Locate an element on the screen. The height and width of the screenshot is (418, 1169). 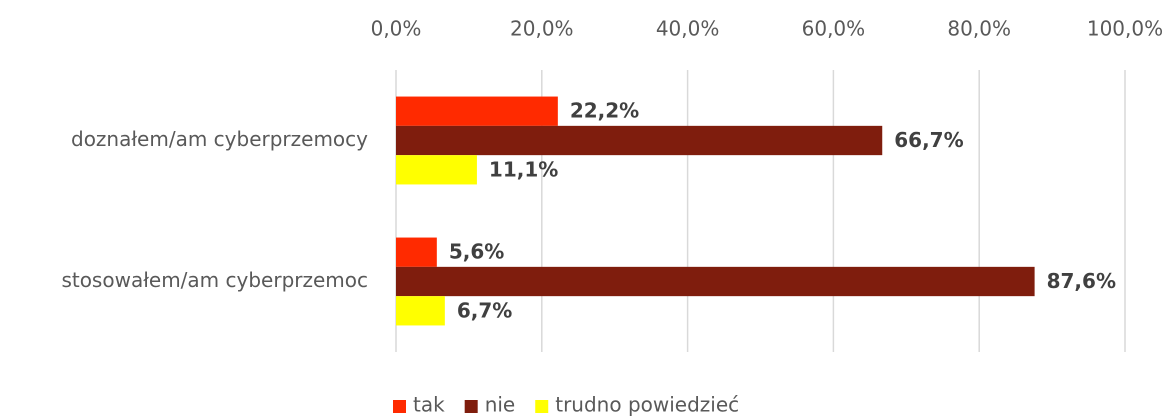
data-label: 6,7% is located at coordinates (484, 310).